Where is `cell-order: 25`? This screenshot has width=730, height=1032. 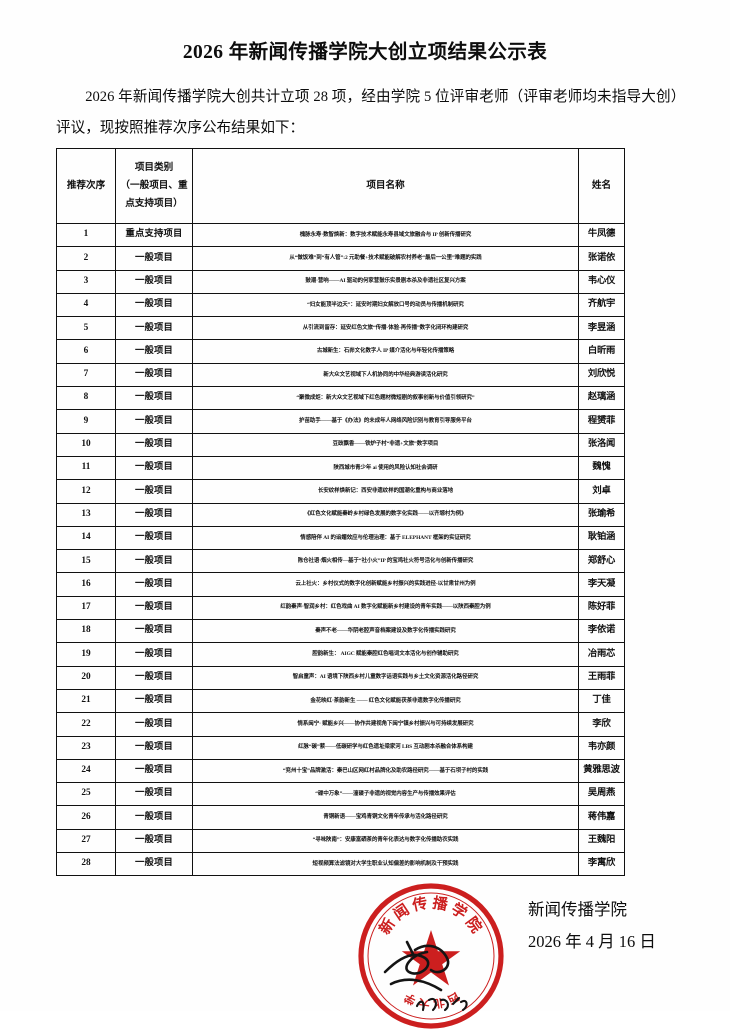 cell-order: 25 is located at coordinates (86, 794).